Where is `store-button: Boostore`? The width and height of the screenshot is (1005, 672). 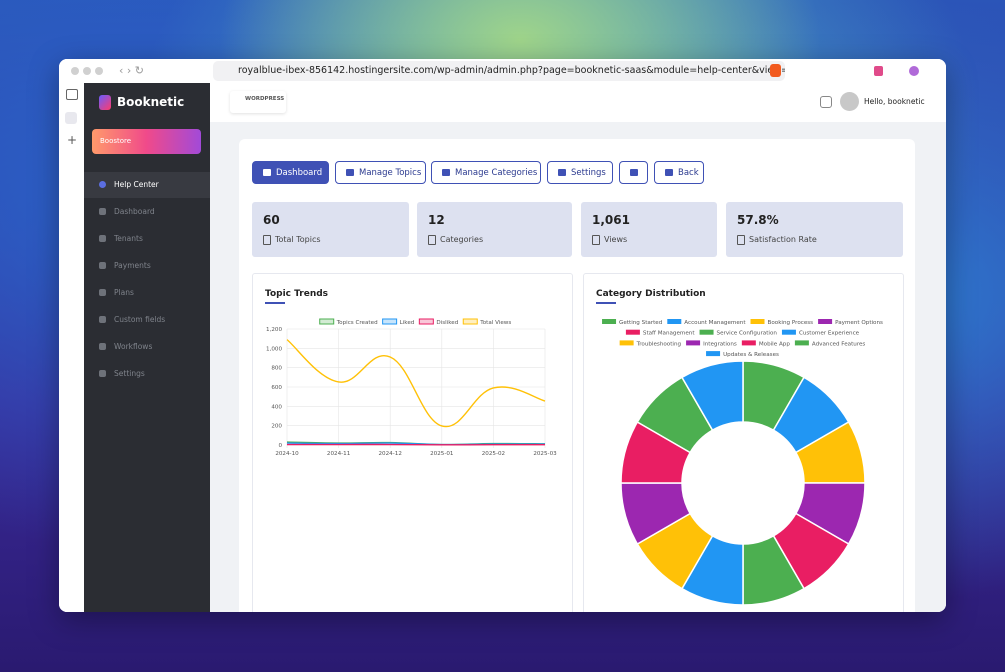
store-button: Boostore is located at coordinates (146, 141).